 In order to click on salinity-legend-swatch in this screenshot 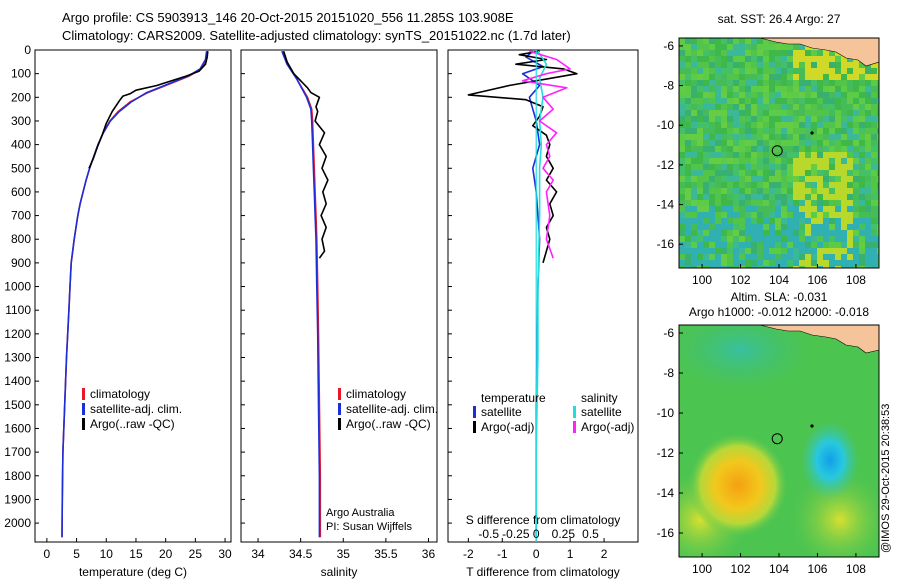, I will do `click(339, 424)`.